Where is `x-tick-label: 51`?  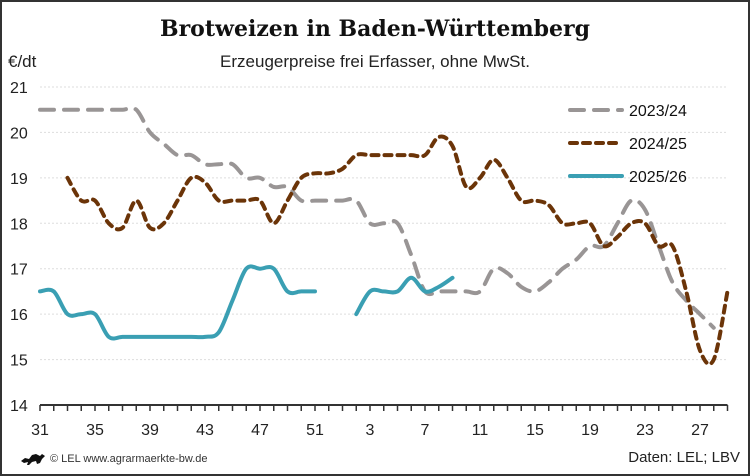
x-tick-label: 51 is located at coordinates (315, 430).